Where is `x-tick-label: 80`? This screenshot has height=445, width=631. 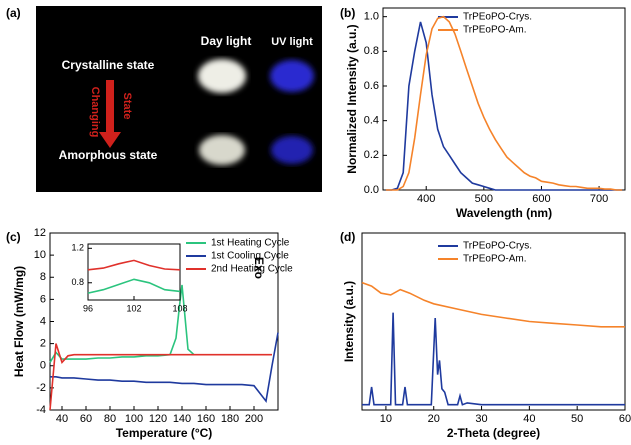
x-tick-label: 80 is located at coordinates (110, 419).